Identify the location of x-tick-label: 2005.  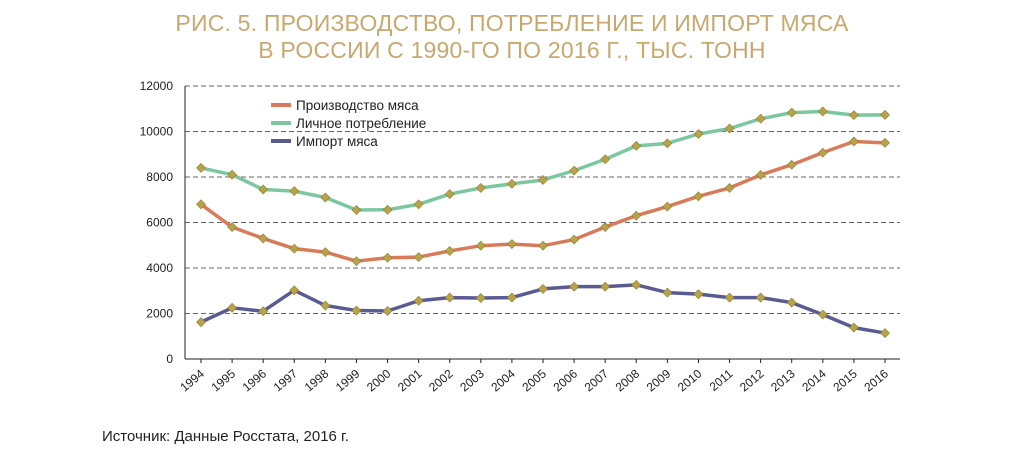
(534, 380).